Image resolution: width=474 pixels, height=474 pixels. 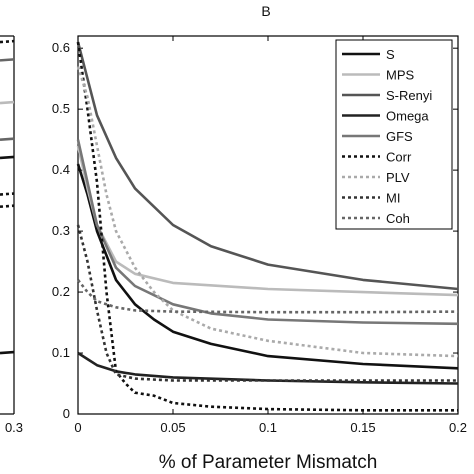 What do you see at coordinates (458, 427) in the screenshot?
I see `x-tick-label: 0.2` at bounding box center [458, 427].